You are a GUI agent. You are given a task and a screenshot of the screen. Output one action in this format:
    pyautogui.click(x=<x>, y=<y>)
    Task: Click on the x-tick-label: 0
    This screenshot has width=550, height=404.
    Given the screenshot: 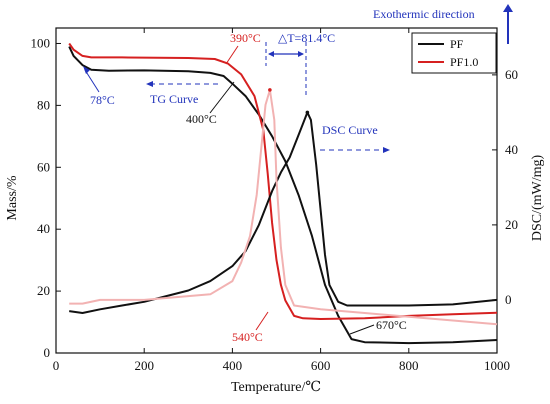 What is the action you would take?
    pyautogui.click(x=56, y=365)
    